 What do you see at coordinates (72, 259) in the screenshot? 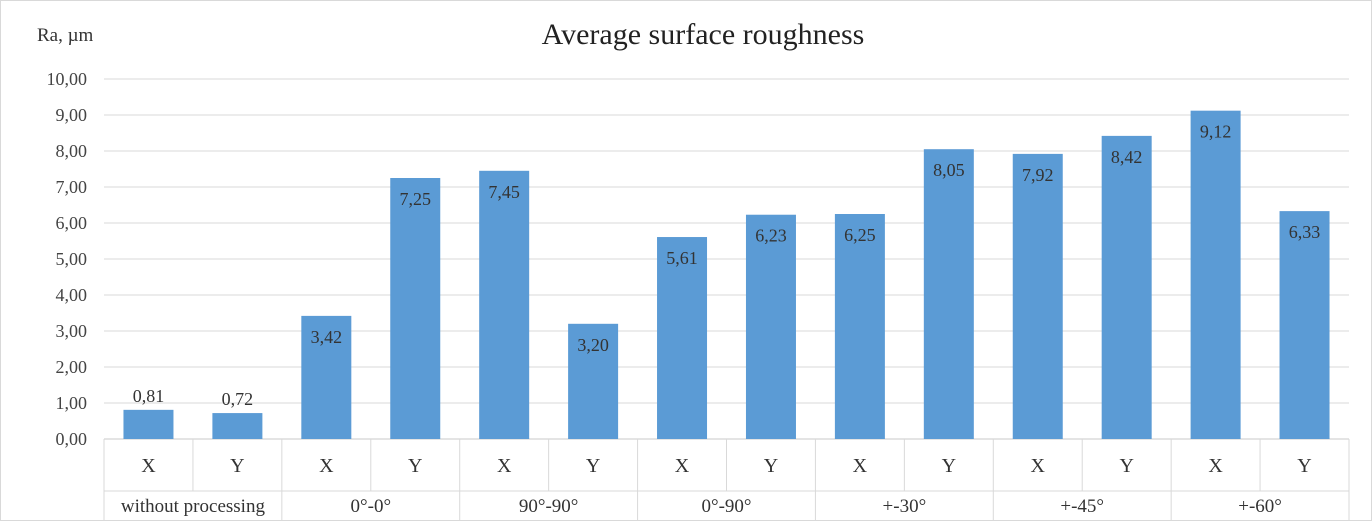
I see `y-tick-label: 5,00` at bounding box center [72, 259].